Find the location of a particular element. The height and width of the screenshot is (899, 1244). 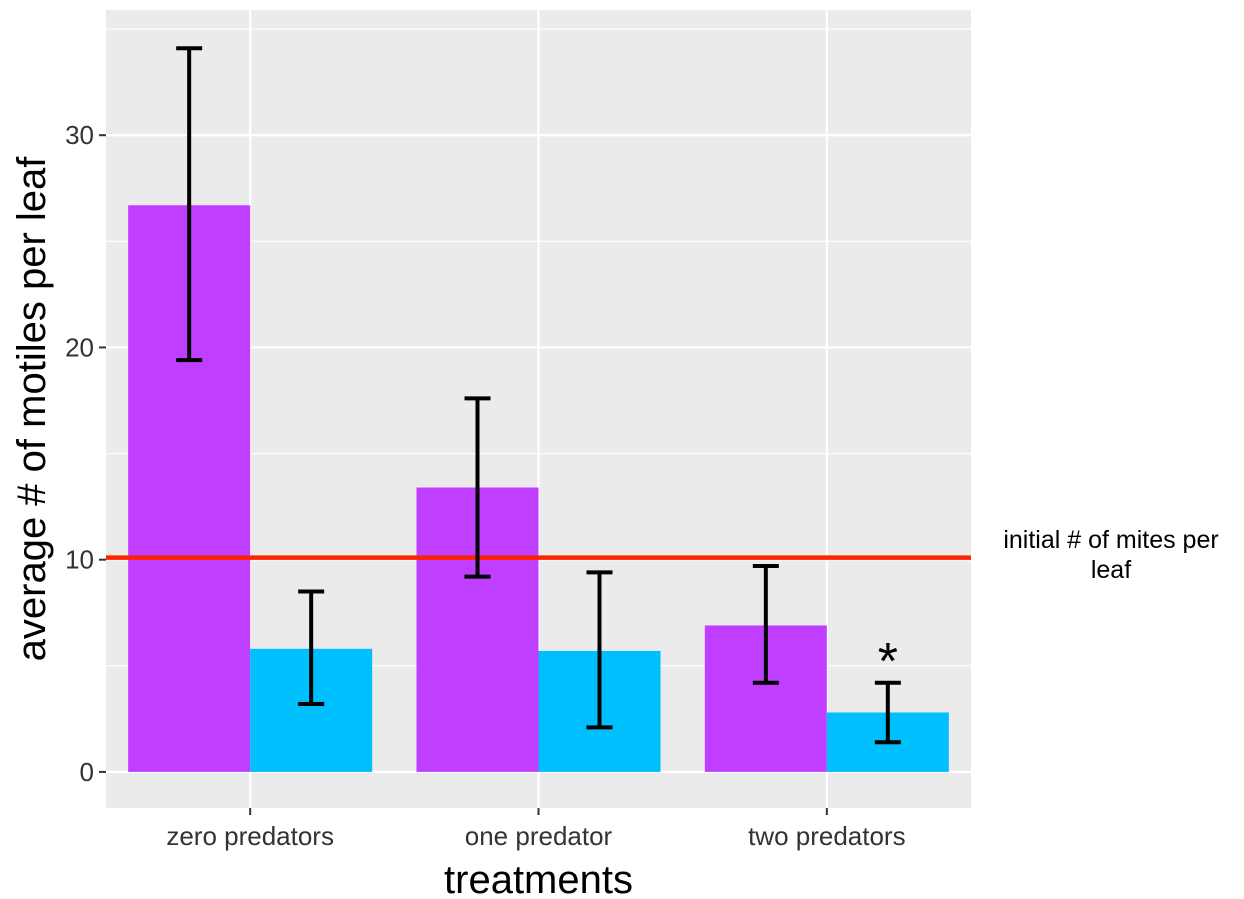

significance-asterisk: * is located at coordinates (888, 662).